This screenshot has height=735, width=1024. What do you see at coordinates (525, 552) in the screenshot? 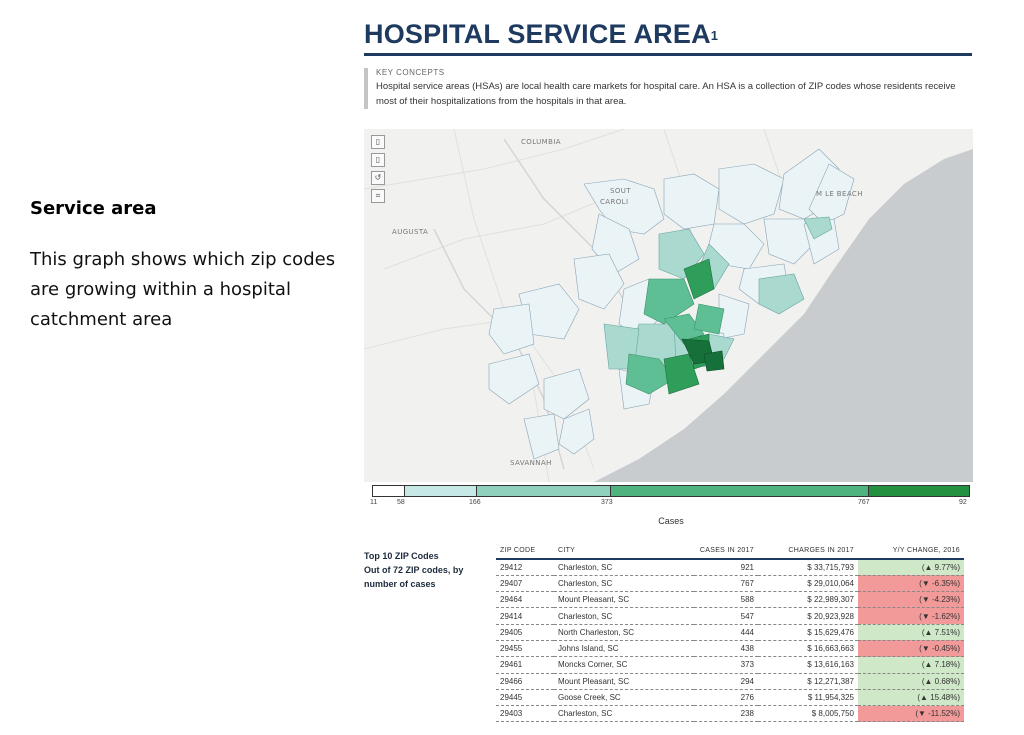
I see `column-header-zip: ZIP CODE` at bounding box center [525, 552].